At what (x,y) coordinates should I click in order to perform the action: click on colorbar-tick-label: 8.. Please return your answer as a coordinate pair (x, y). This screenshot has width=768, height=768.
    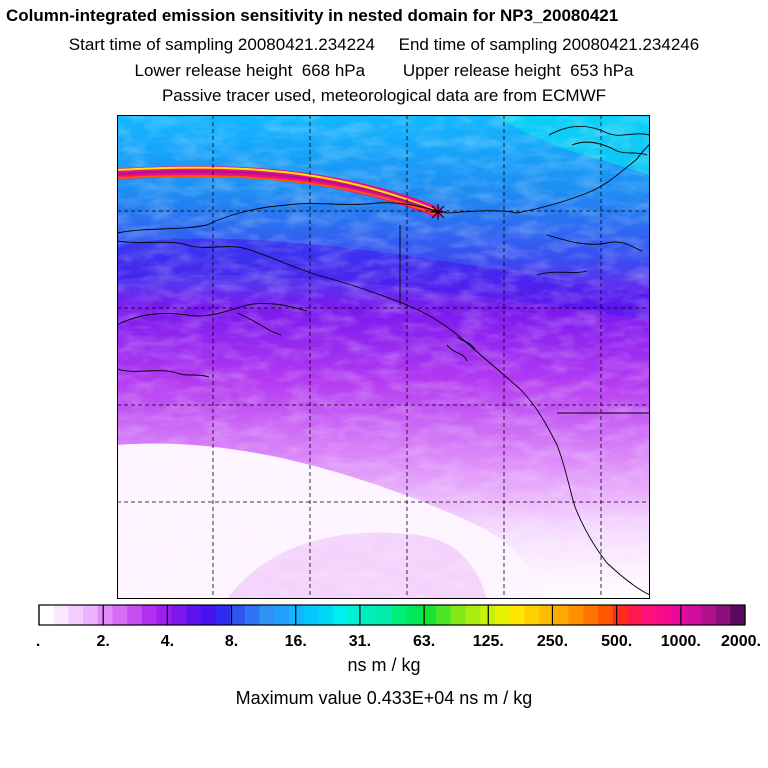
    Looking at the image, I should click on (231, 641).